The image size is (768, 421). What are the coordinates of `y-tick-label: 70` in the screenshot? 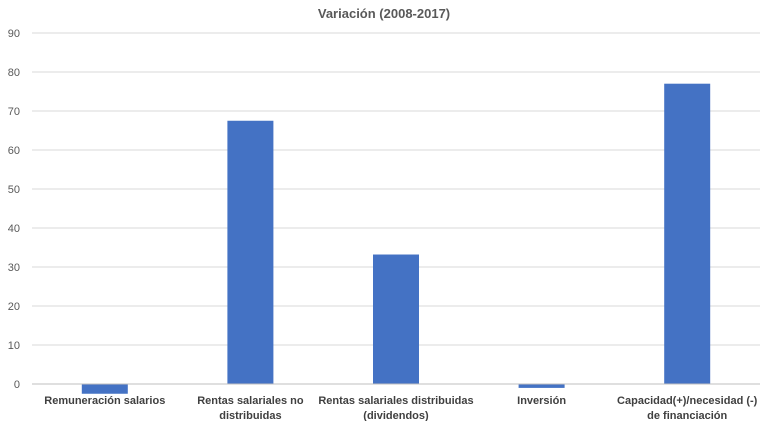 It's located at (14, 112).